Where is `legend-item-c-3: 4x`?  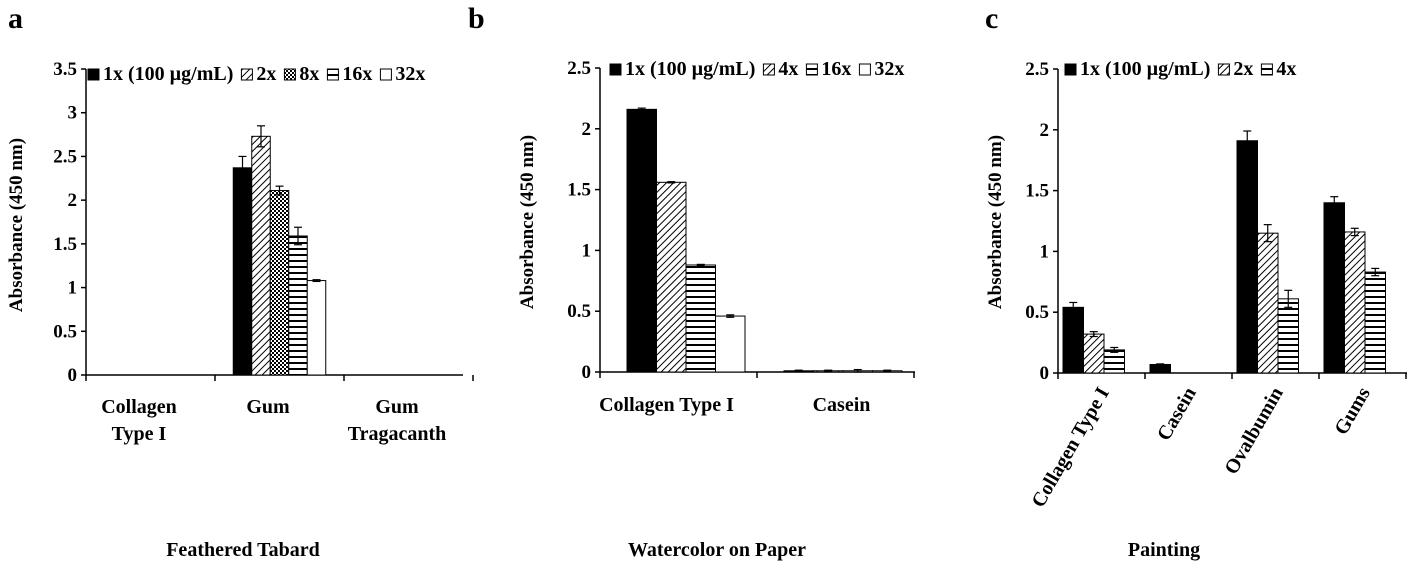 legend-item-c-3: 4x is located at coordinates (1278, 69).